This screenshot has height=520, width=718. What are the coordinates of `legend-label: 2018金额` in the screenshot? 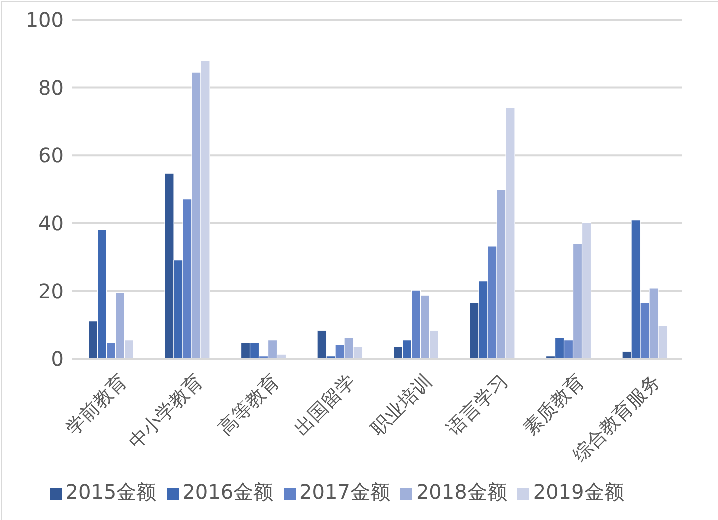 It's located at (462, 492).